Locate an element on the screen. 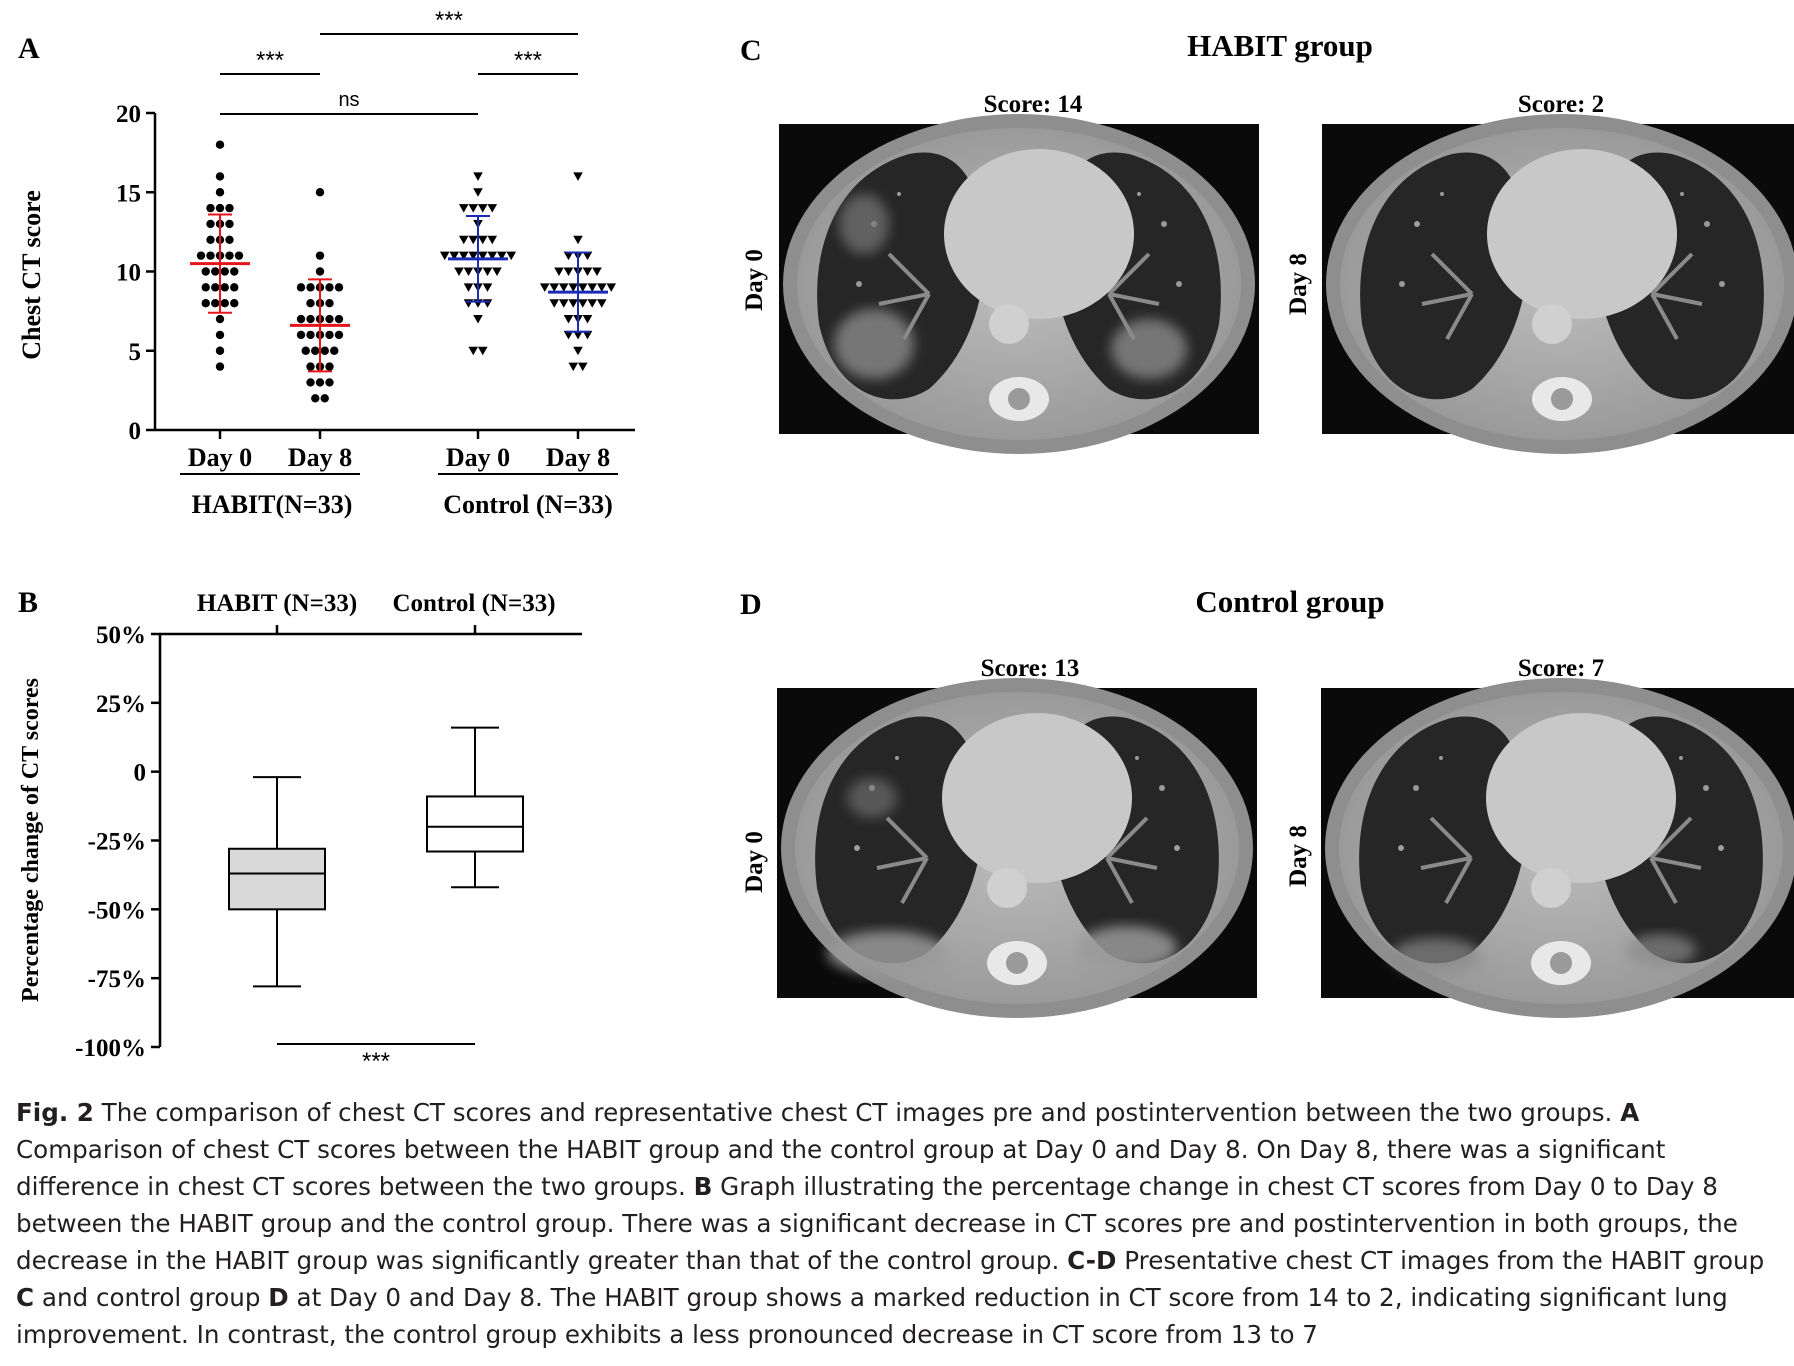  y-tick-label: 20 is located at coordinates (128, 114).